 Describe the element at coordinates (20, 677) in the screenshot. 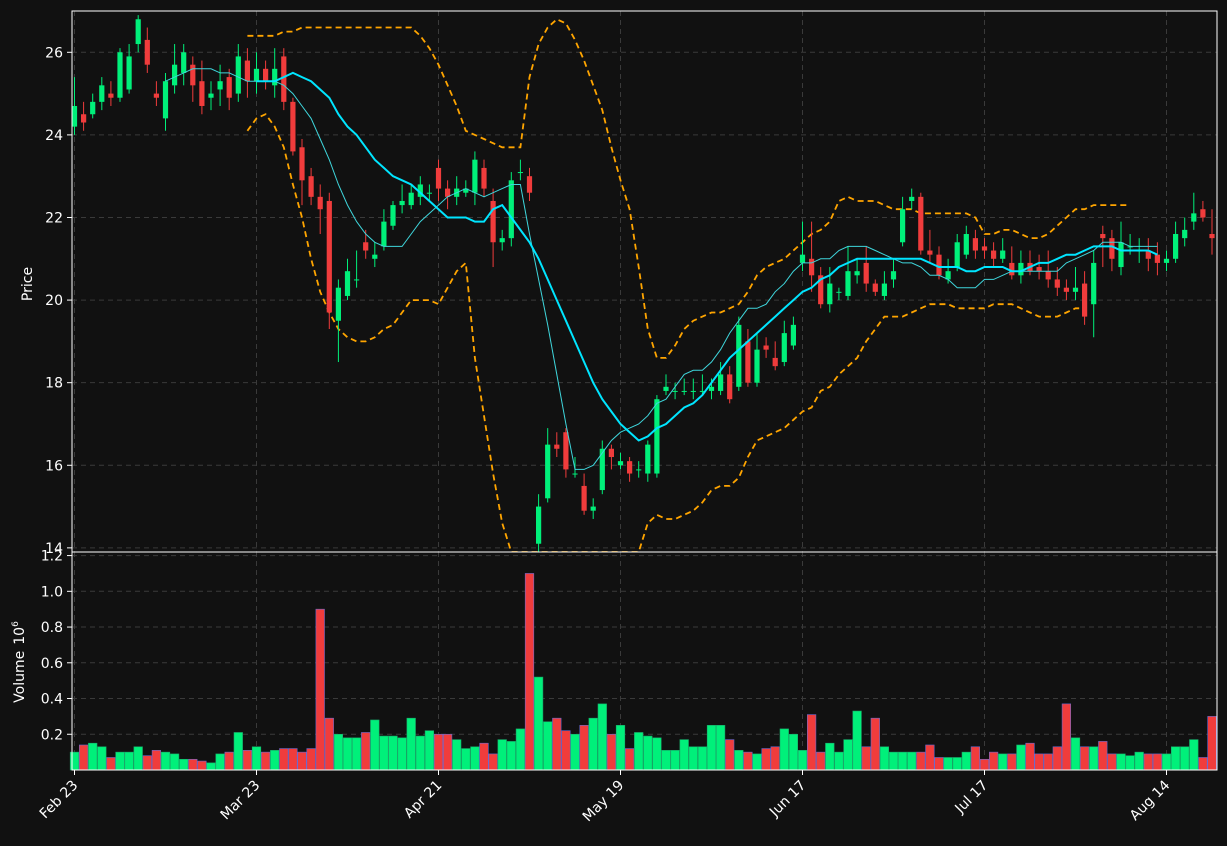

I see `volume-axis-label-text: Volume` at that location.